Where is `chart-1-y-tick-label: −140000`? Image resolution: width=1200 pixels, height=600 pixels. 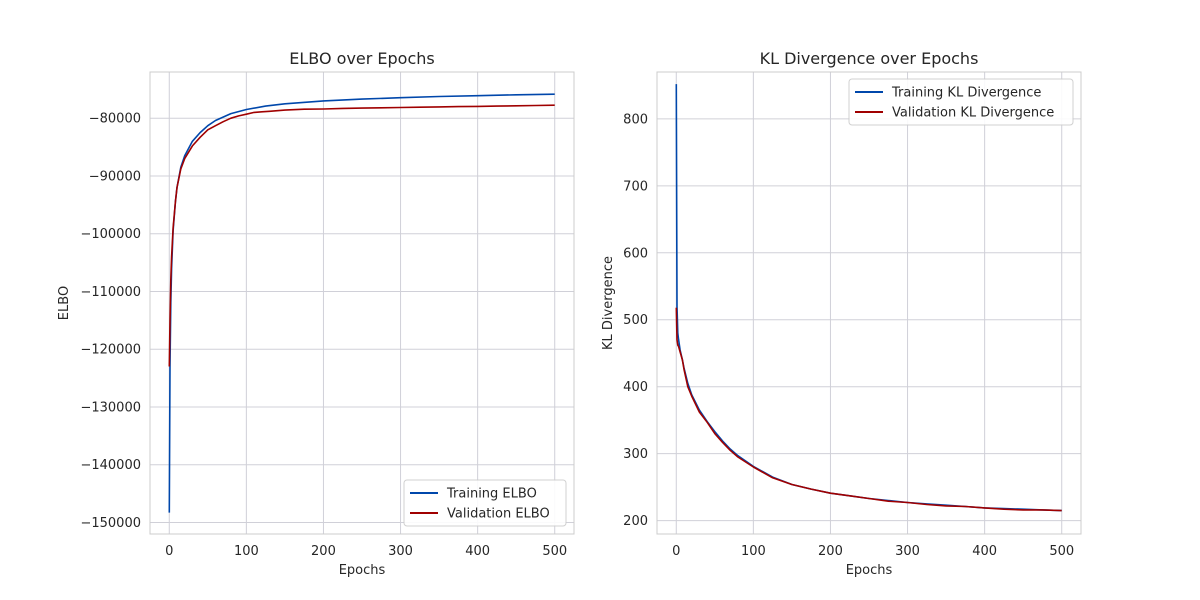 chart-1-y-tick-label: −140000 is located at coordinates (110, 465).